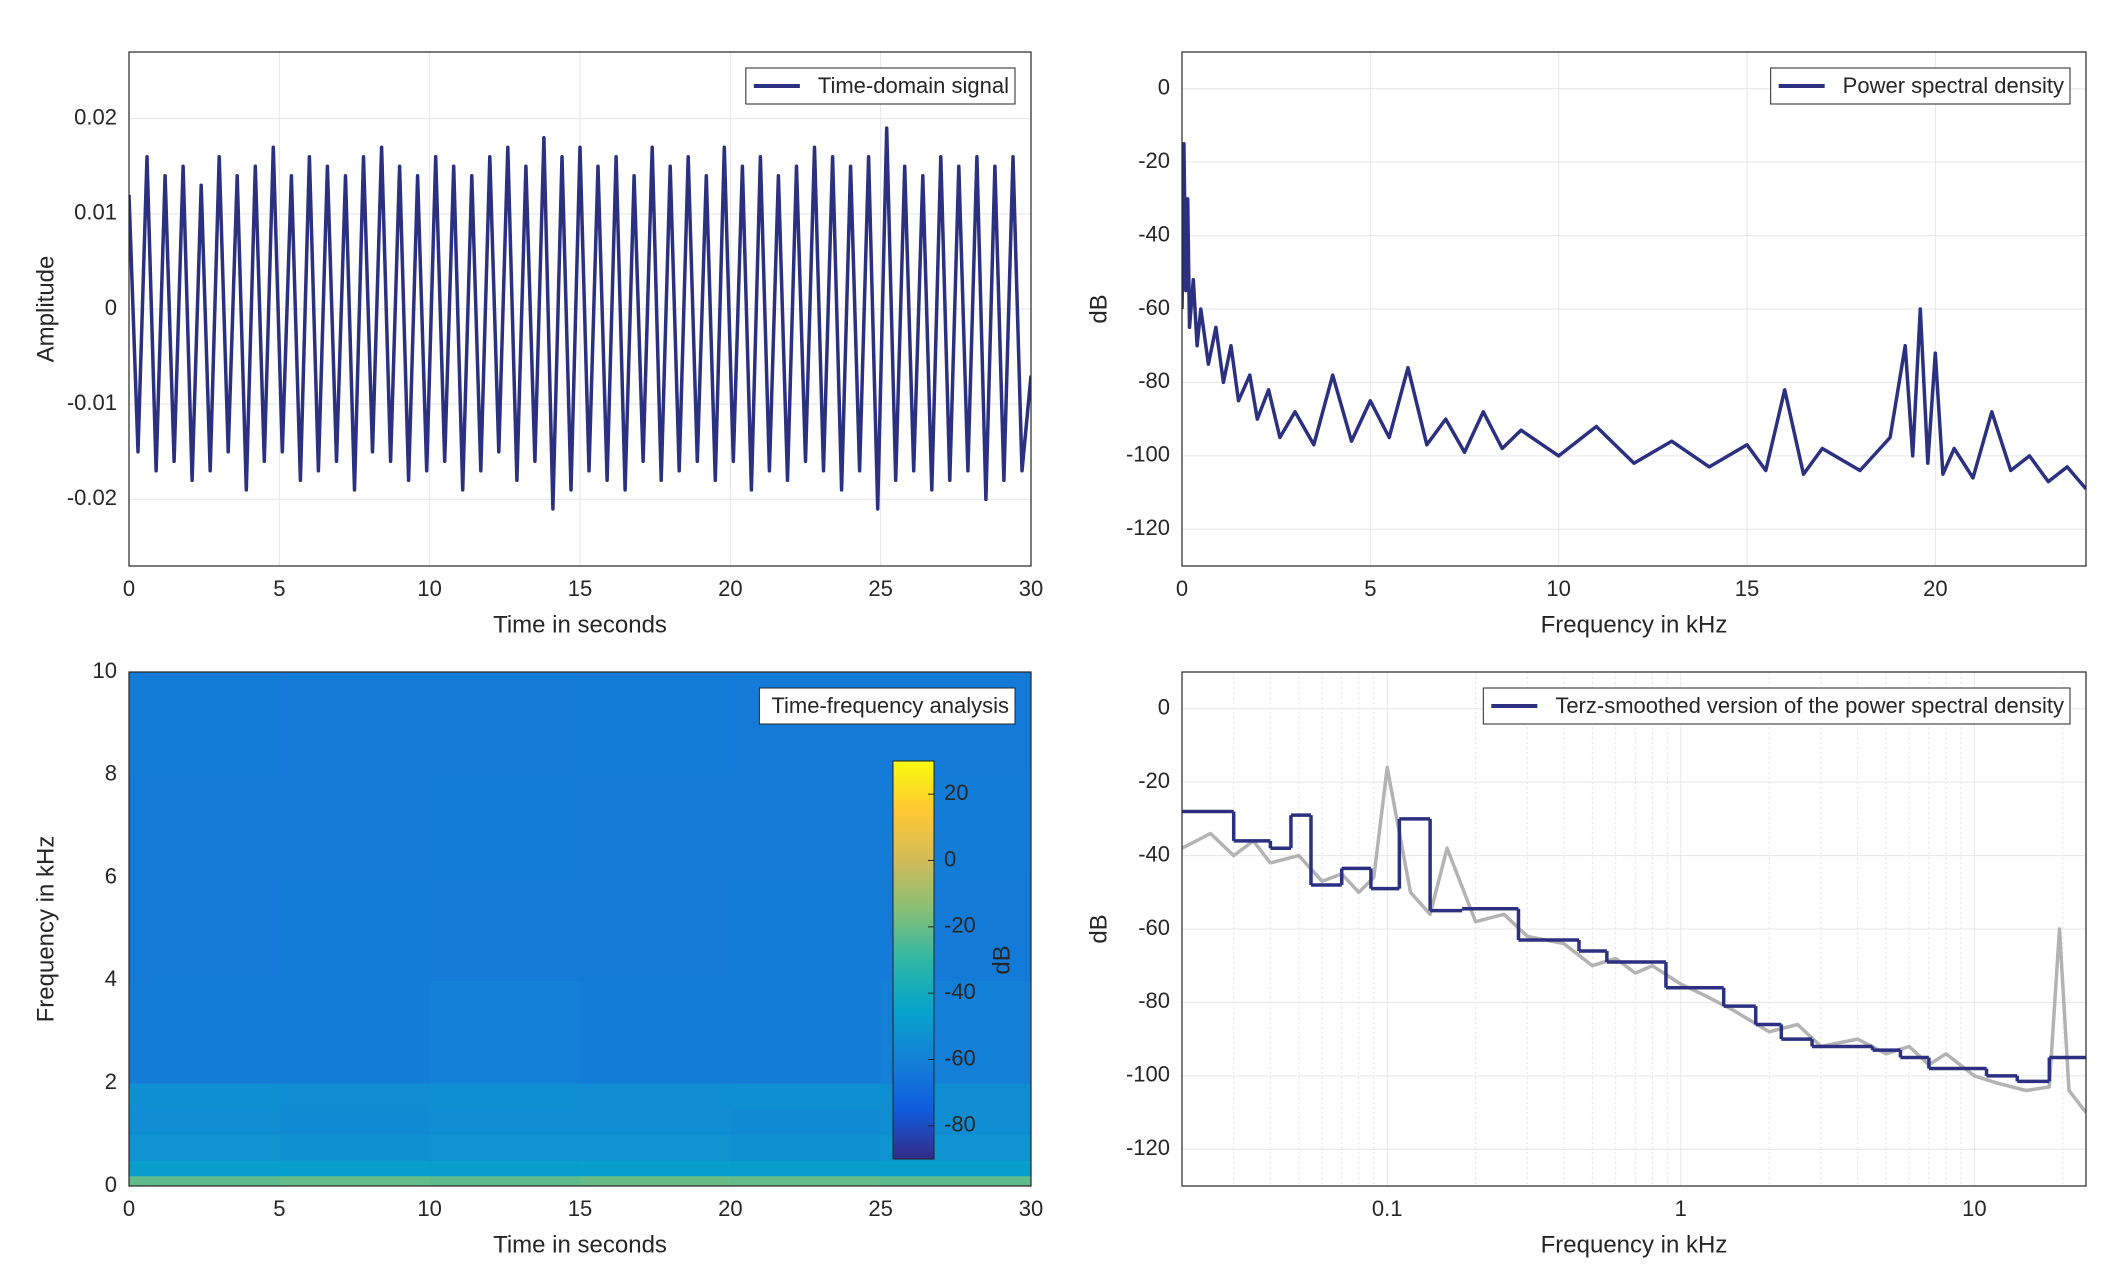 This screenshot has height=1276, width=2126. What do you see at coordinates (111, 875) in the screenshot?
I see `y-tick-label: 6` at bounding box center [111, 875].